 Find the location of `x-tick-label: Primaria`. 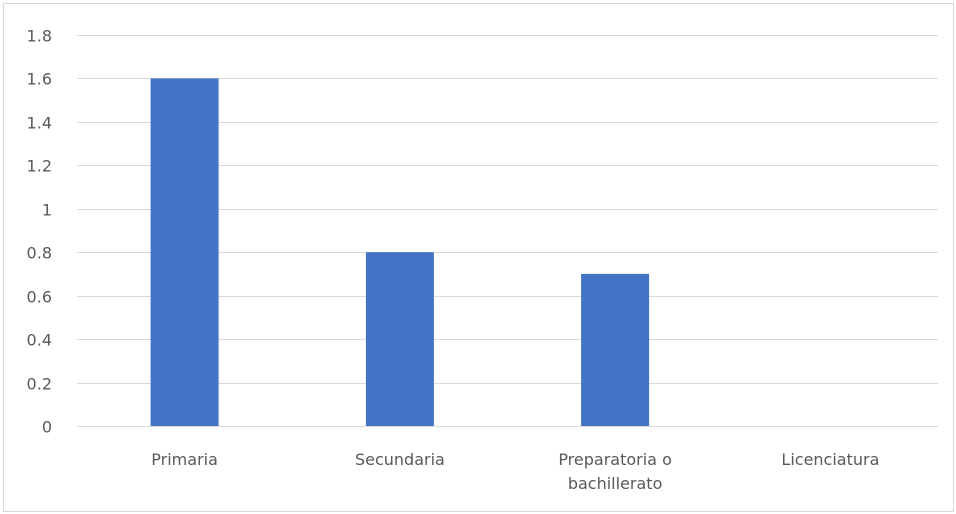

x-tick-label: Primaria is located at coordinates (184, 459).